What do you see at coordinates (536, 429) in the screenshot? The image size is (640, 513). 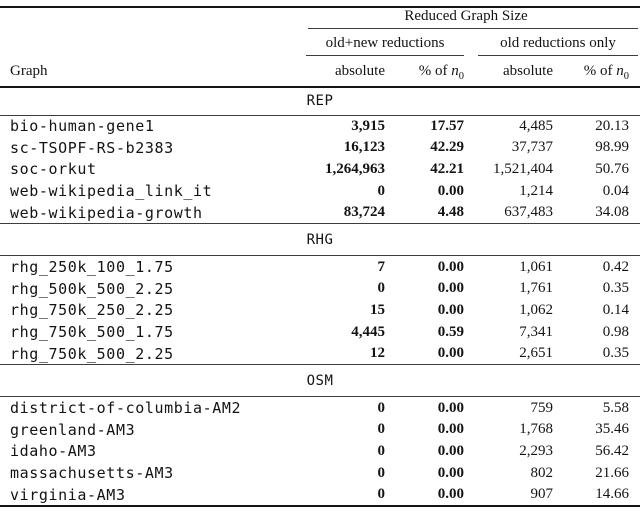 I see `old-absolute-value: 1,768` at bounding box center [536, 429].